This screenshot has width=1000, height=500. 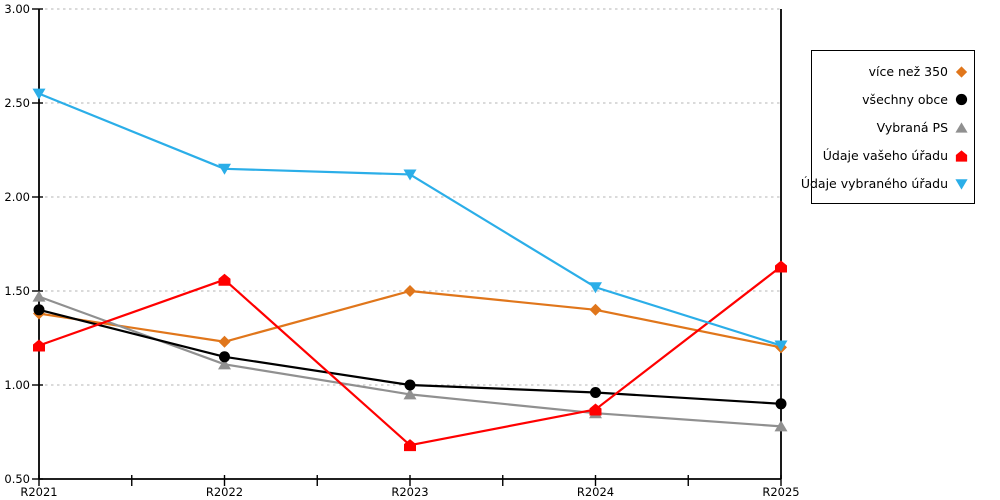 What do you see at coordinates (912, 127) in the screenshot?
I see `legend-label: Vybraná PS` at bounding box center [912, 127].